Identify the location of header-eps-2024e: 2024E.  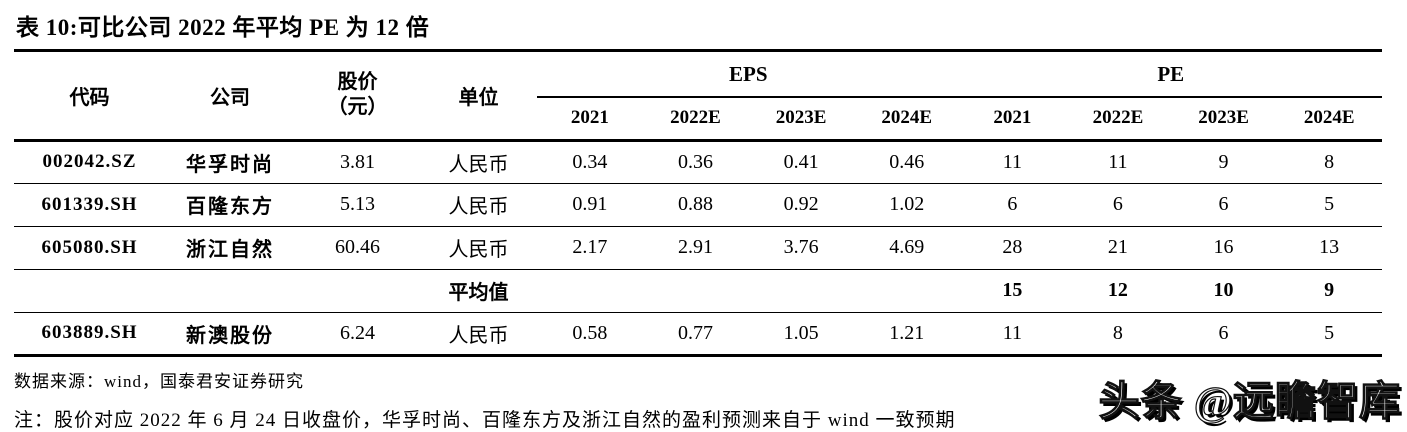
(906, 119).